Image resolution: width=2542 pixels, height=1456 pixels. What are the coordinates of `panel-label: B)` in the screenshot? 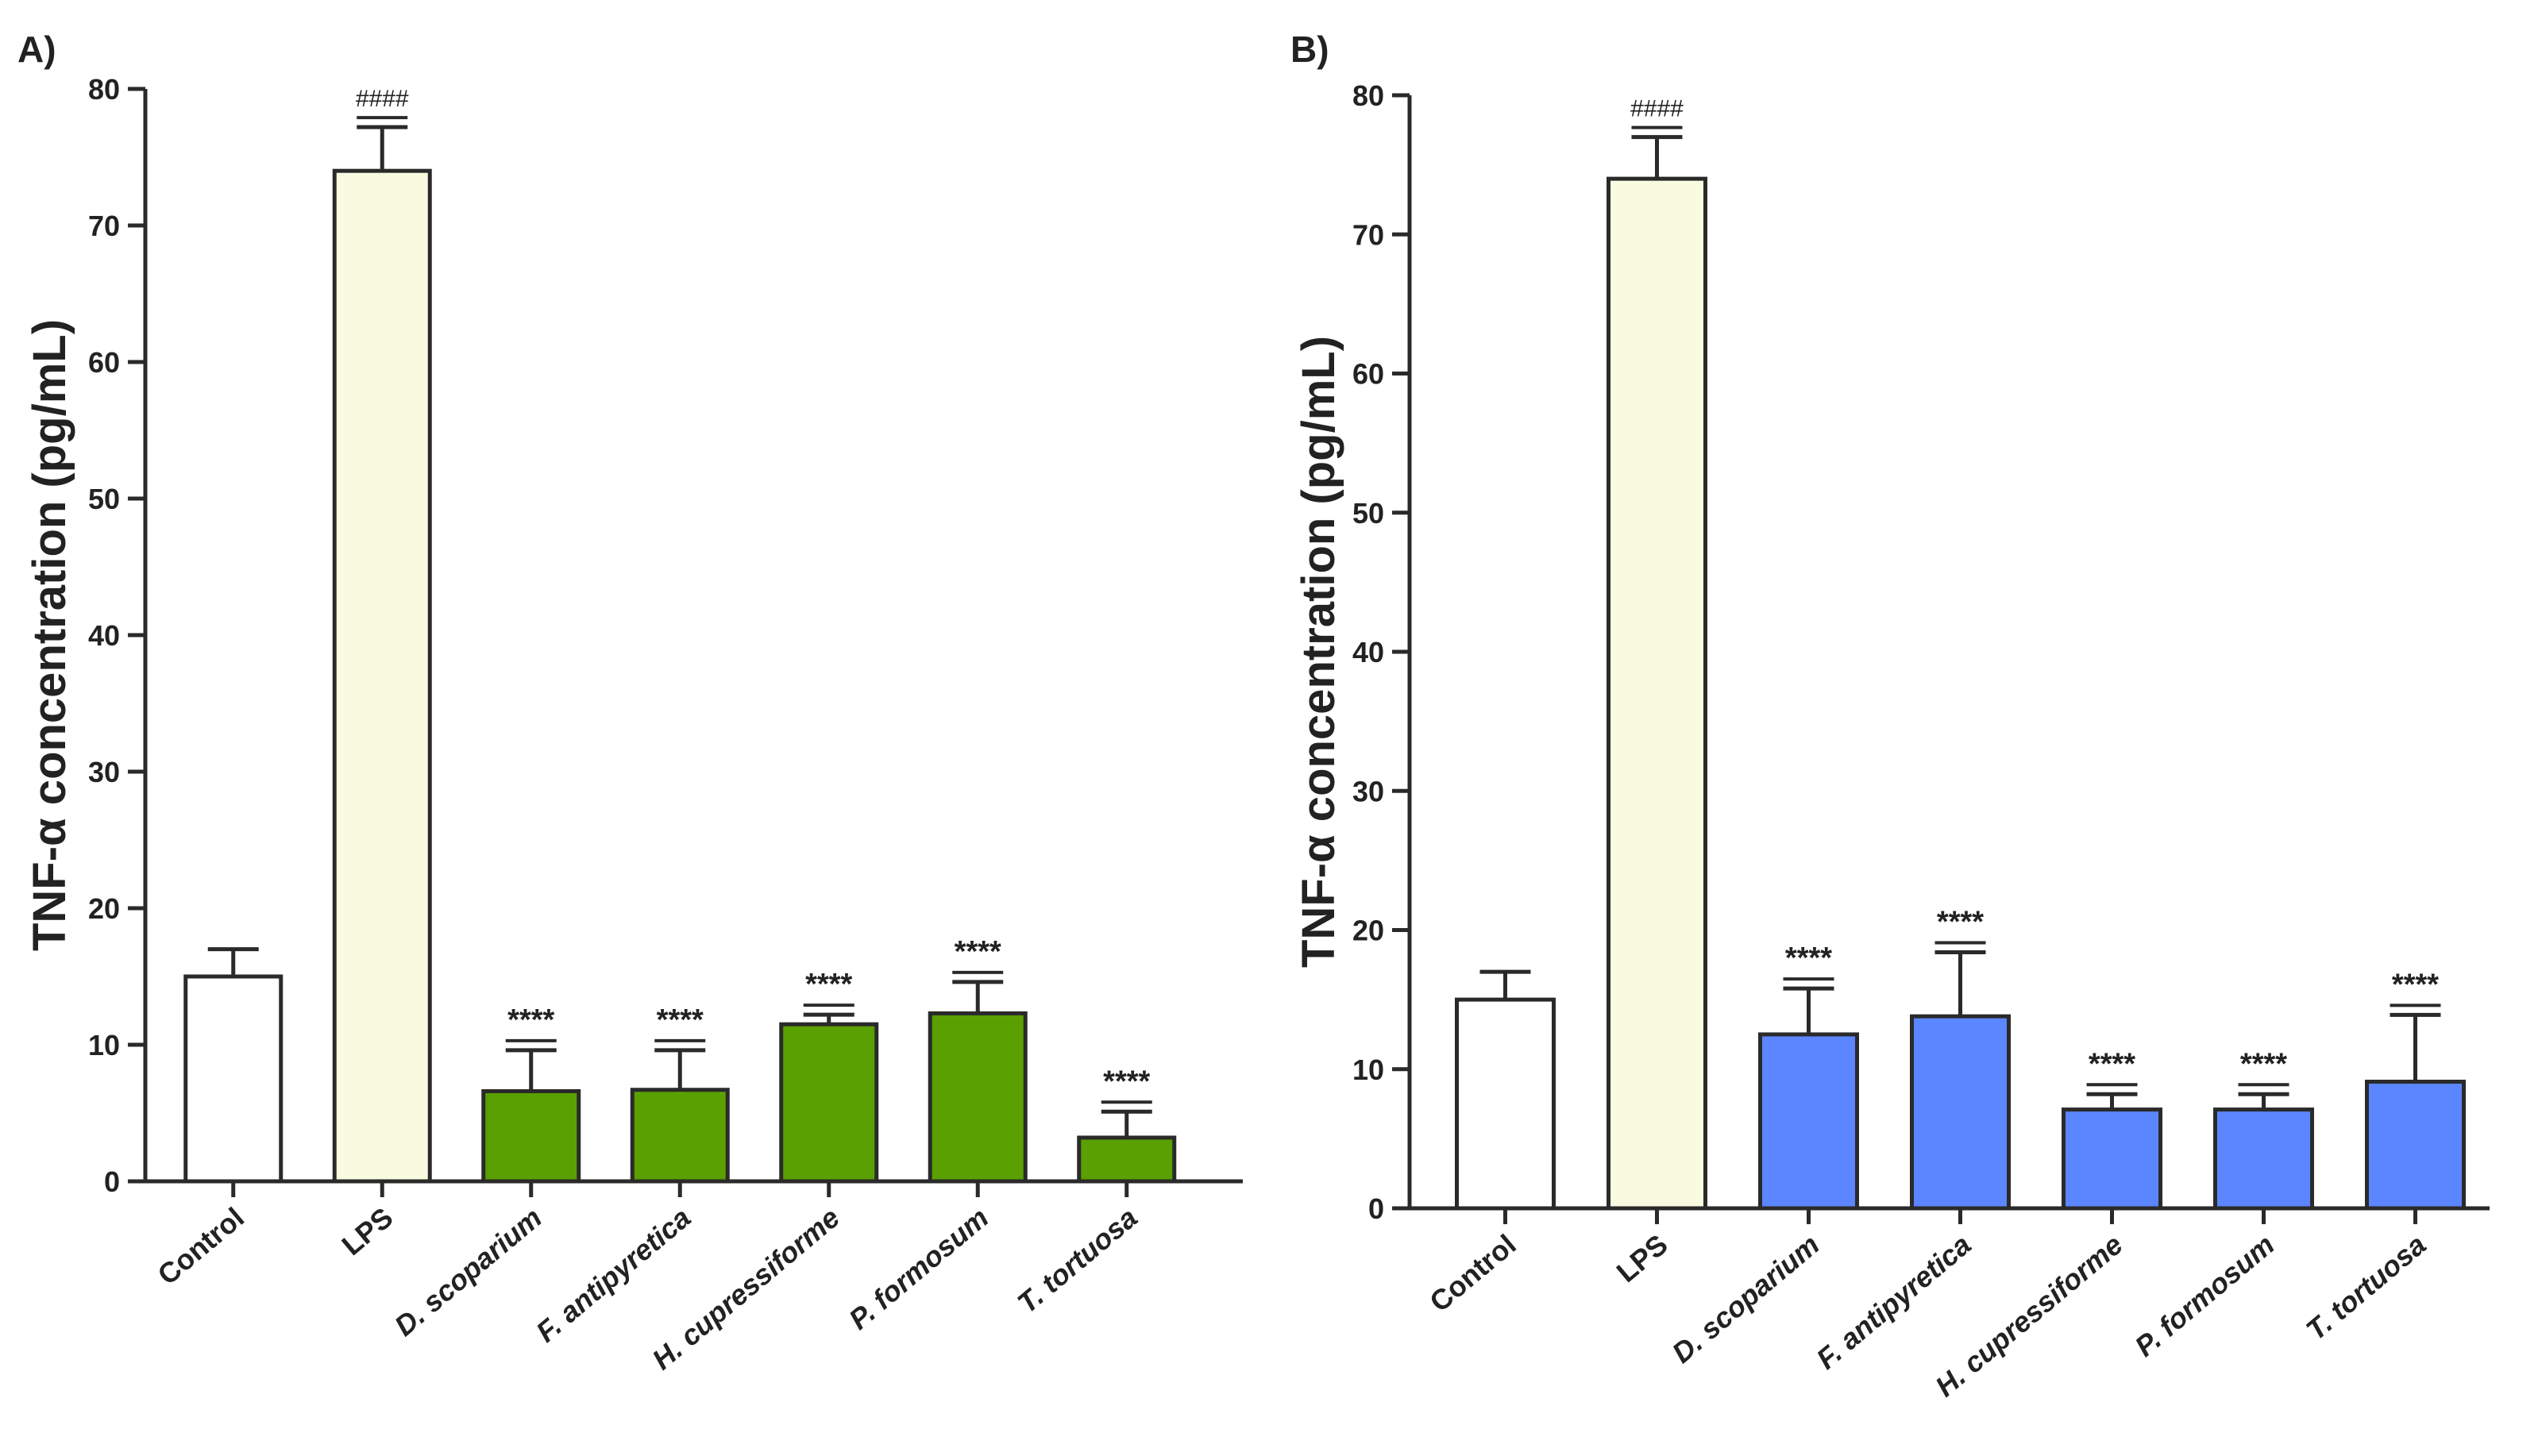 It's located at (1309, 49).